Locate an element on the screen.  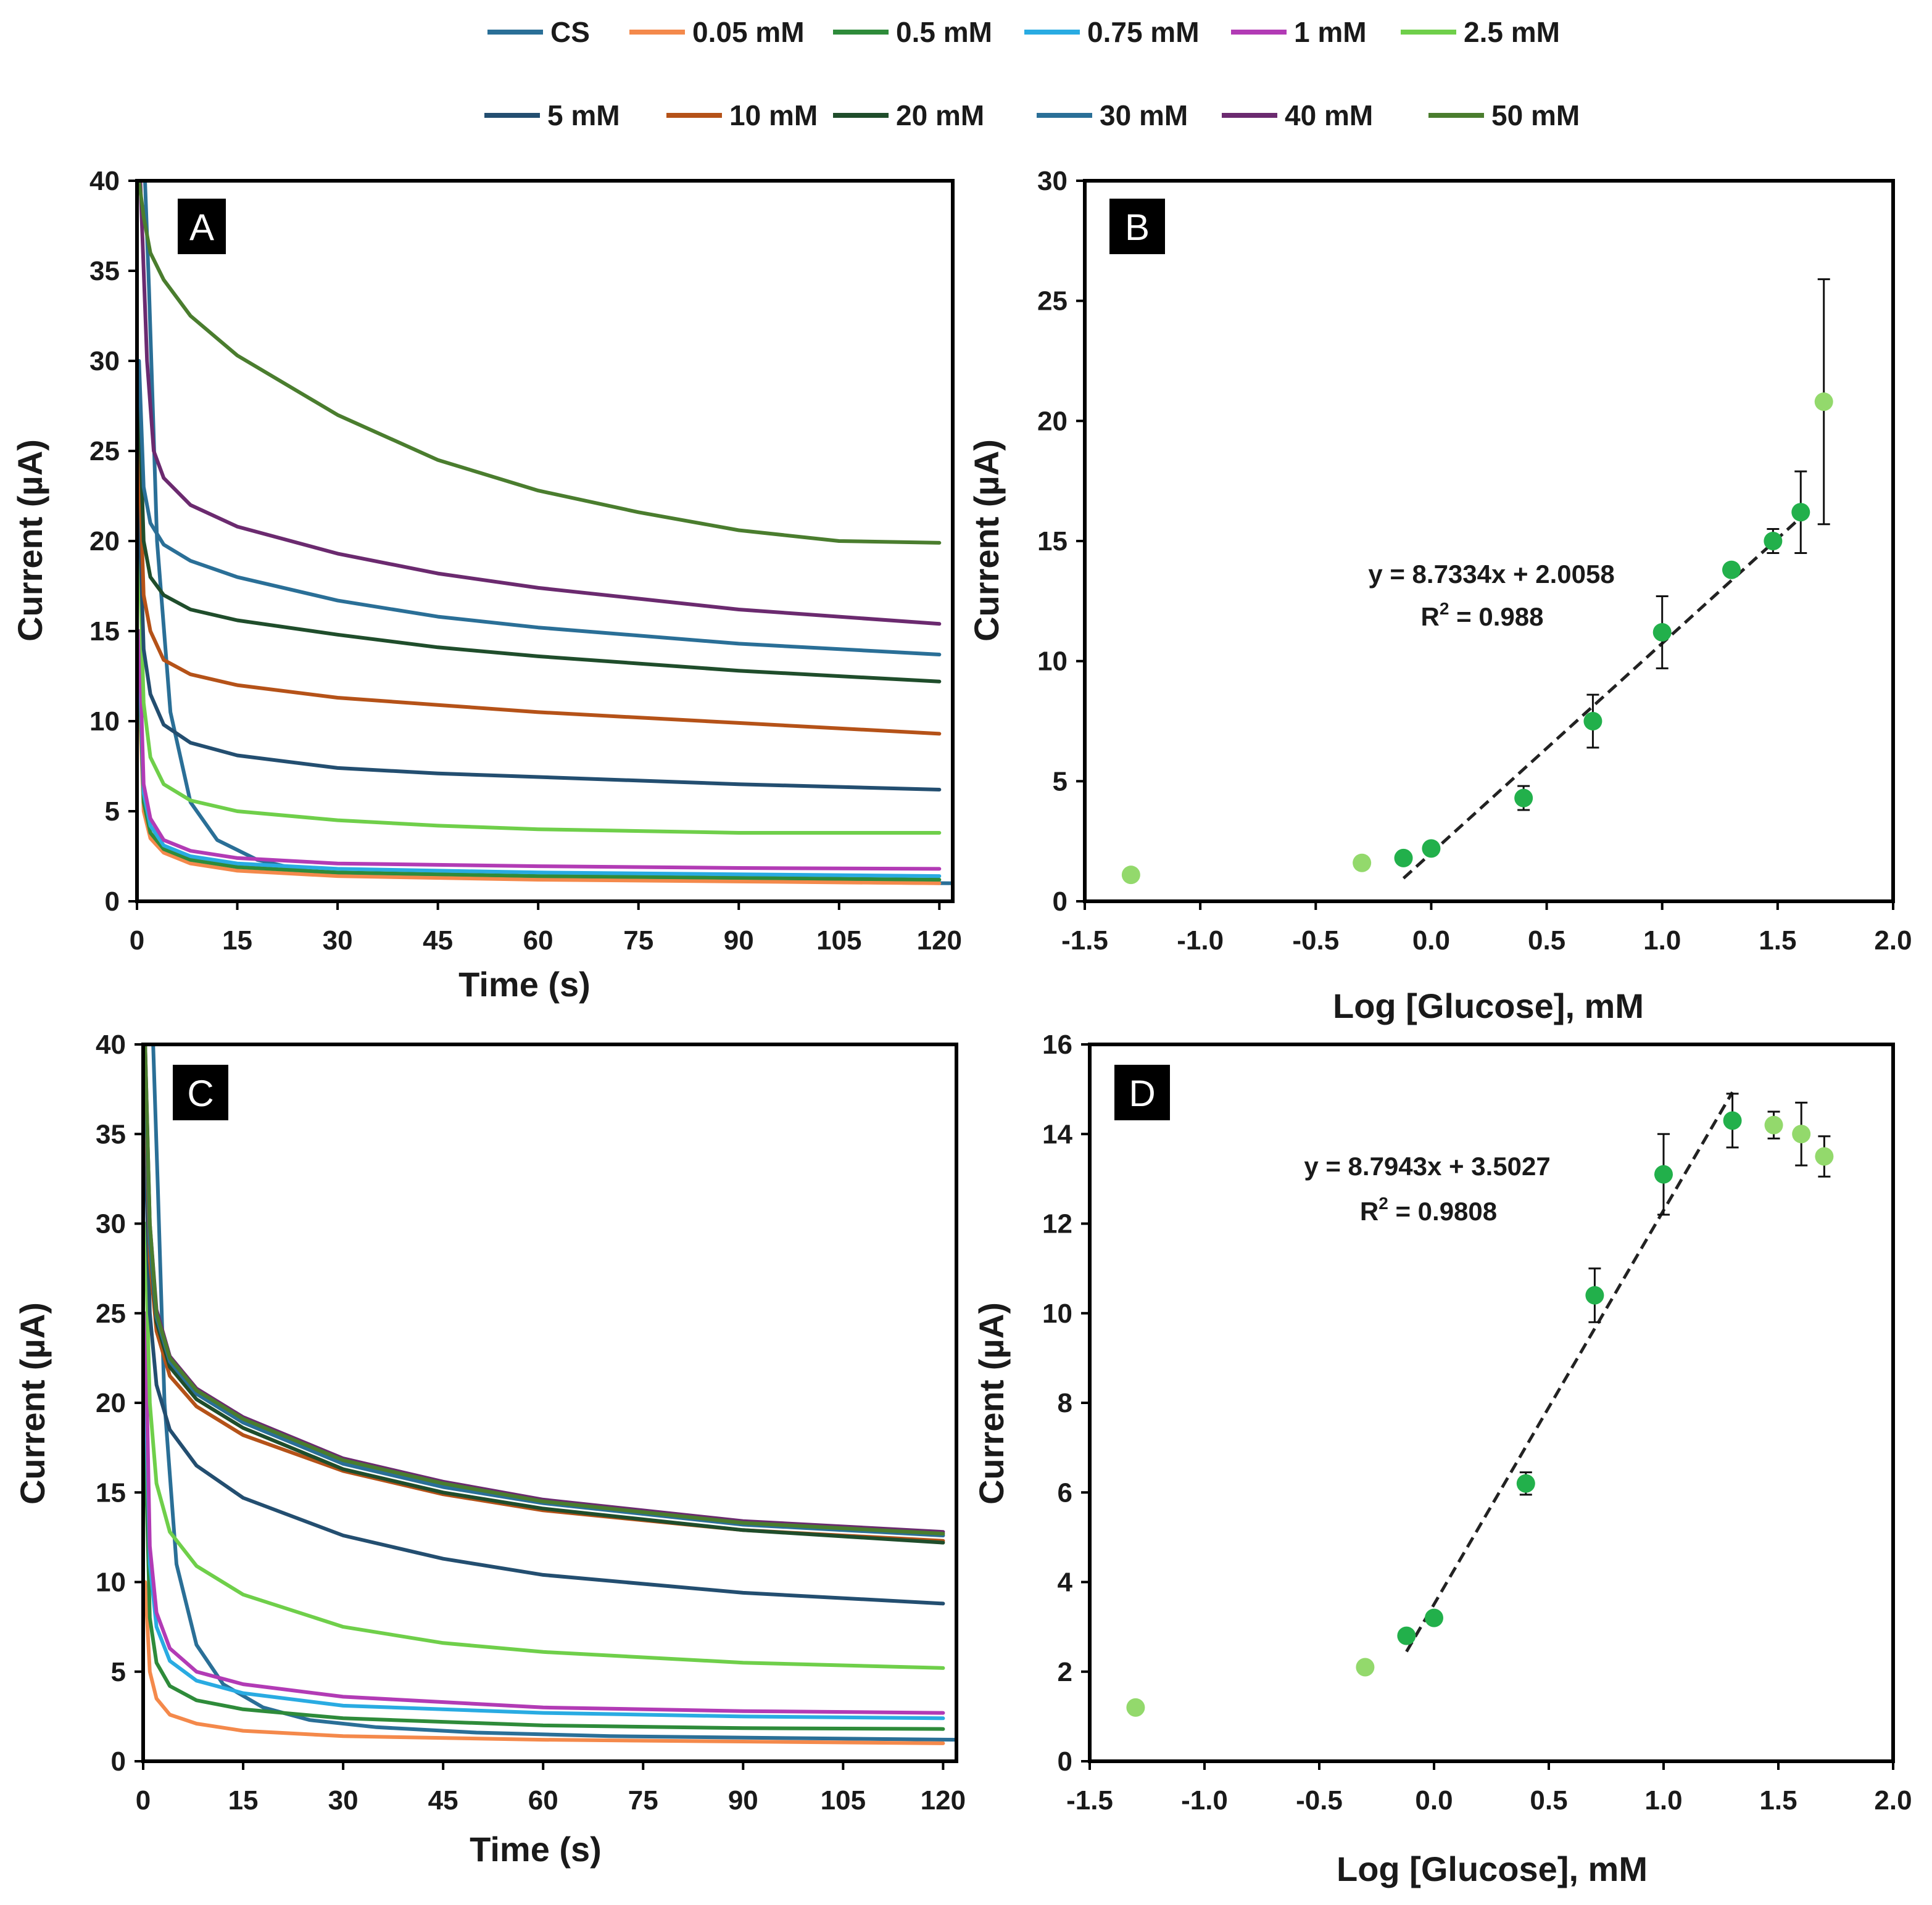
x-tick-label: 0 is located at coordinates (137, 940).